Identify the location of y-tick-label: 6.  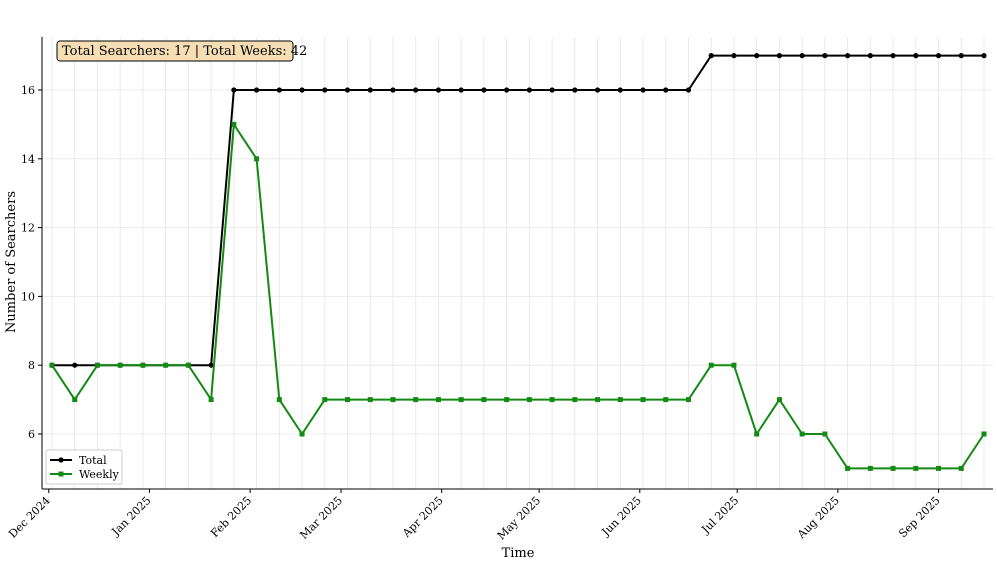
(31, 434).